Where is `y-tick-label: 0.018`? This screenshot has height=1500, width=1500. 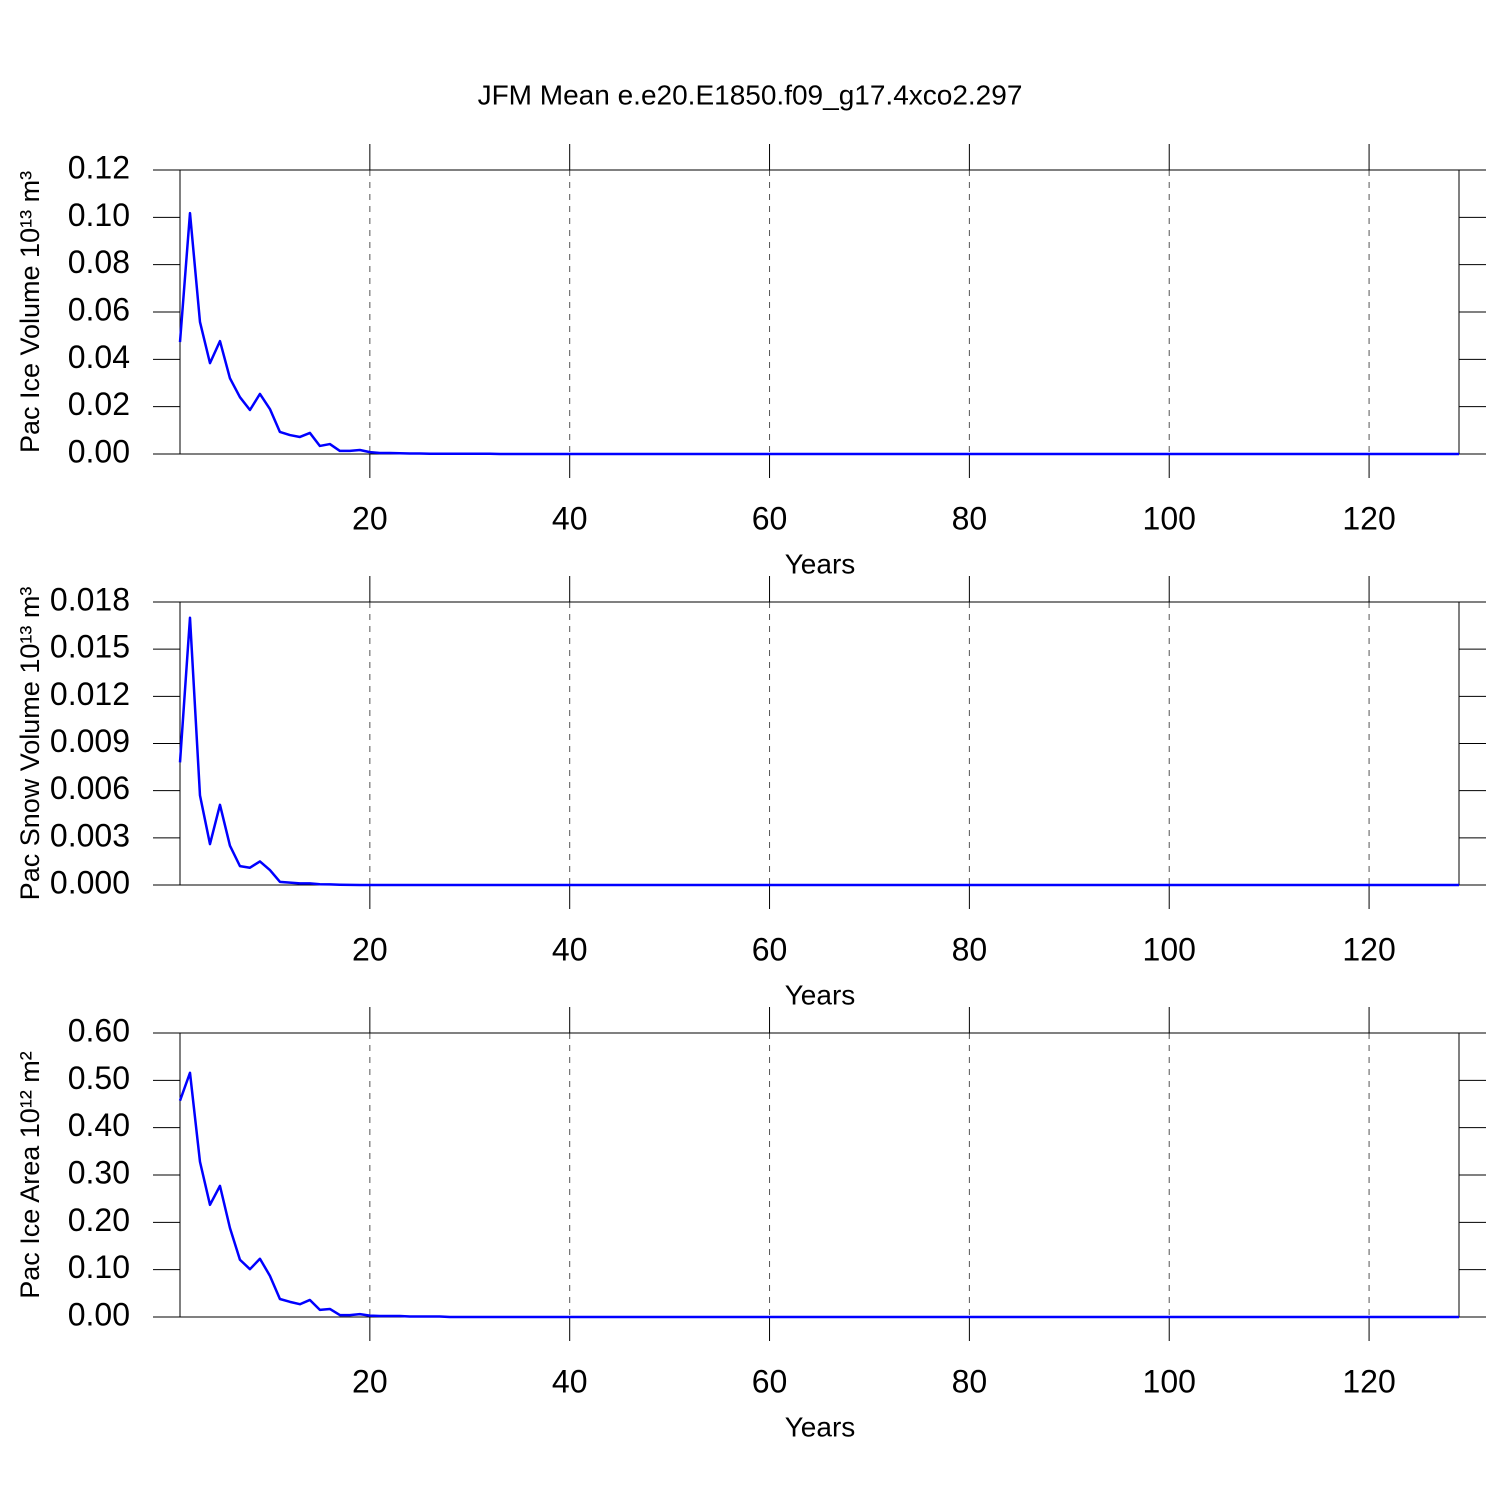 y-tick-label: 0.018 is located at coordinates (90, 599).